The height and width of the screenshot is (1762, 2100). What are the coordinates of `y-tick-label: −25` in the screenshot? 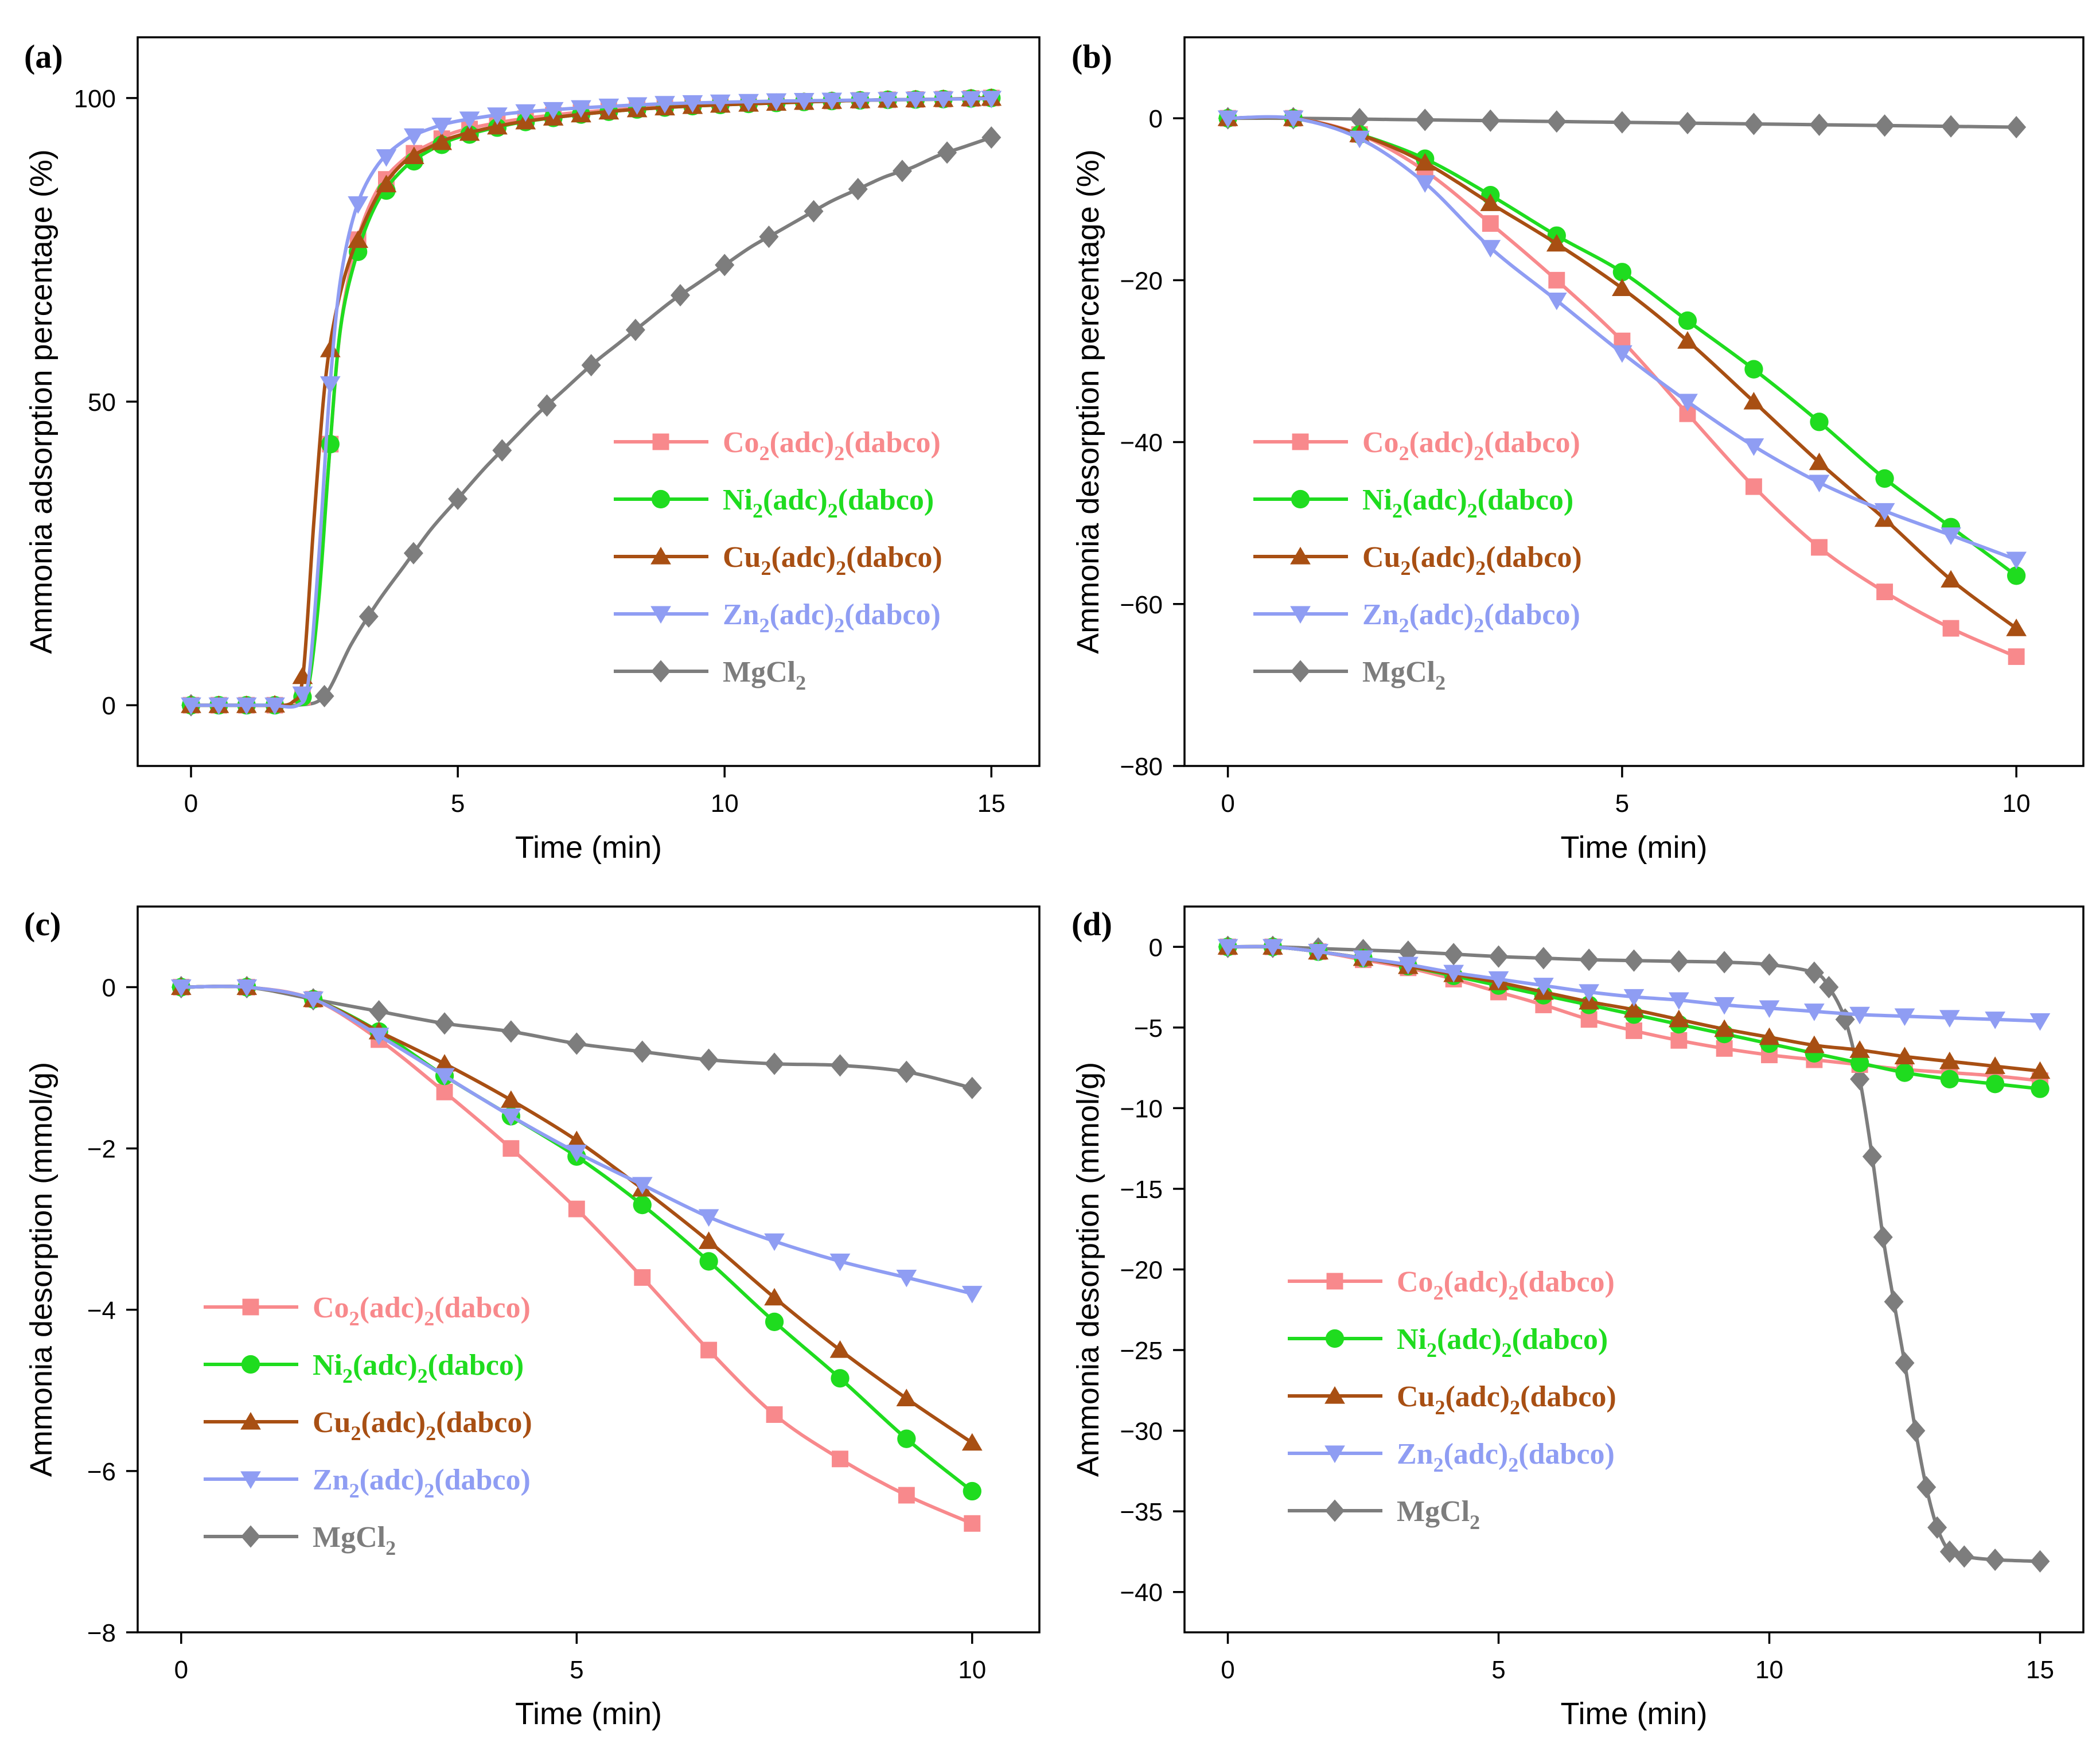 It's located at (1141, 1351).